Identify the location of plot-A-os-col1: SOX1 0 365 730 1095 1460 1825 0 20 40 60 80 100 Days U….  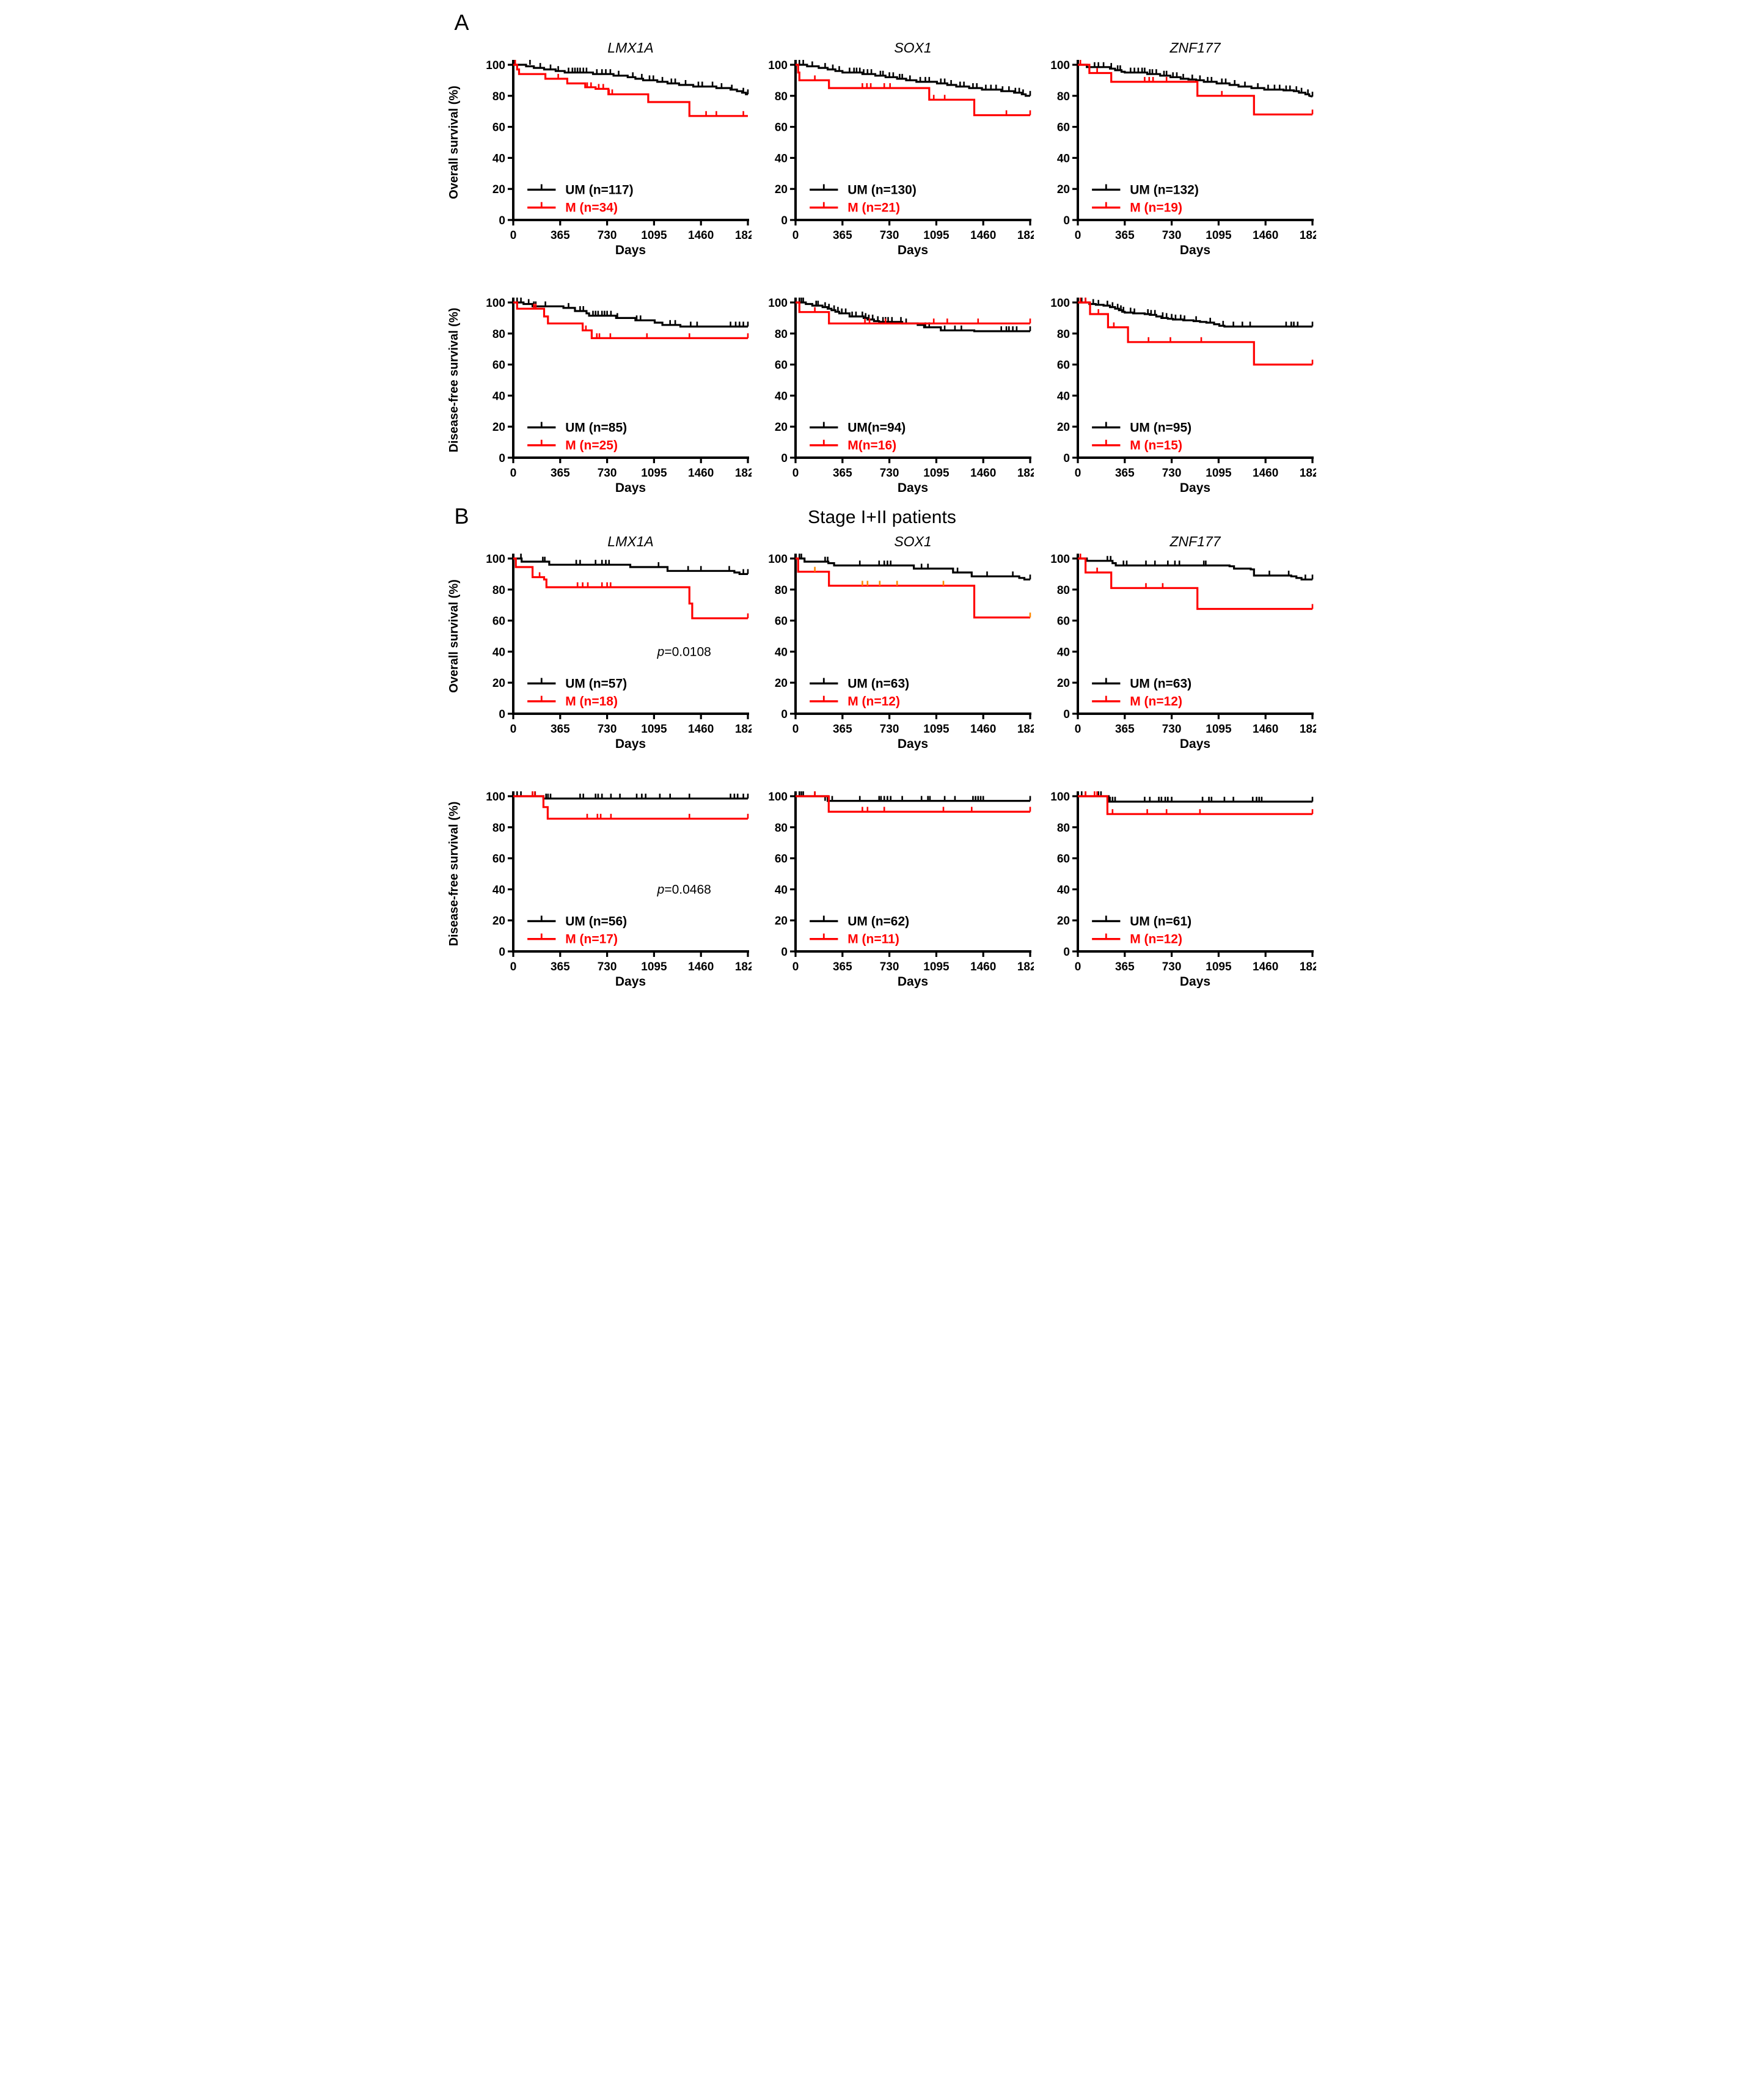
(900, 149).